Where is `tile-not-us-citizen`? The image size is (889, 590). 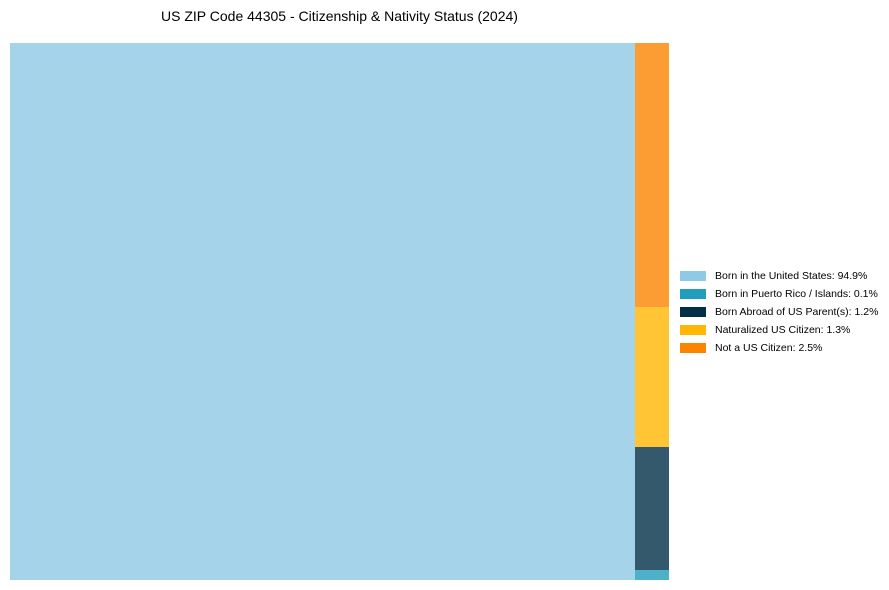 tile-not-us-citizen is located at coordinates (652, 175).